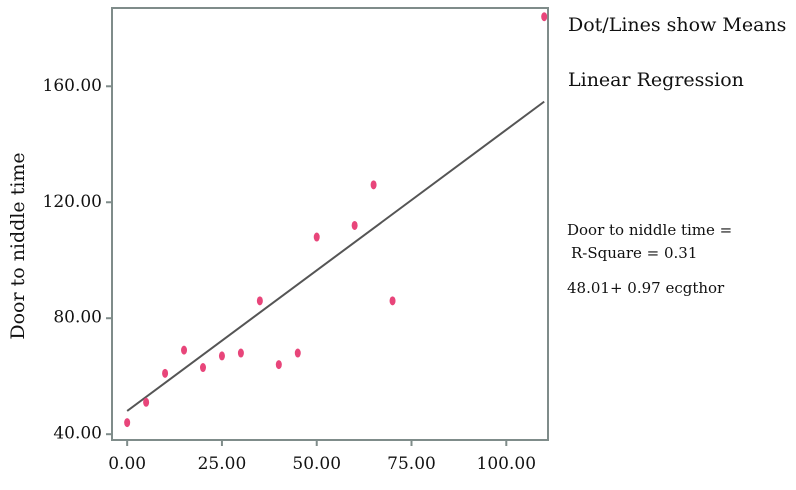 The image size is (796, 490). What do you see at coordinates (72, 202) in the screenshot?
I see `y-tick-label: 120.00` at bounding box center [72, 202].